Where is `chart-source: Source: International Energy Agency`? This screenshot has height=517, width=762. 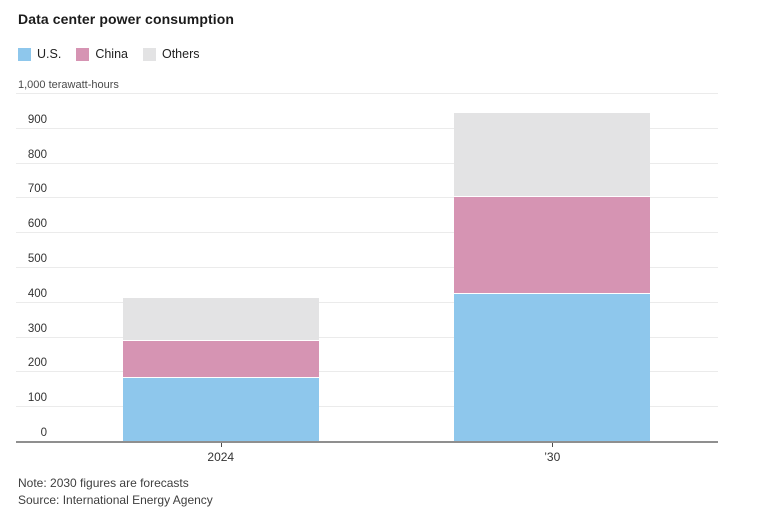
chart-source: Source: International Energy Agency is located at coordinates (115, 500).